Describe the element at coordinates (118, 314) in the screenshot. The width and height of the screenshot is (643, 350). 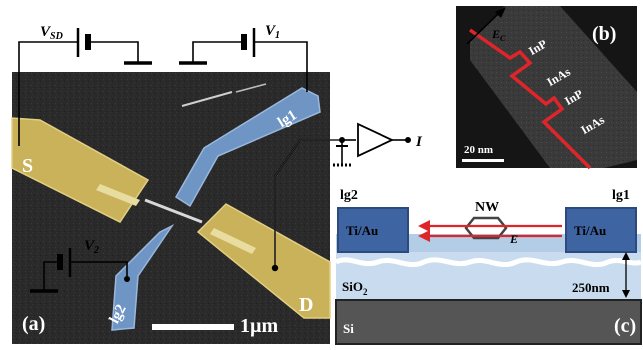
I see `gate2-label: lg2` at that location.